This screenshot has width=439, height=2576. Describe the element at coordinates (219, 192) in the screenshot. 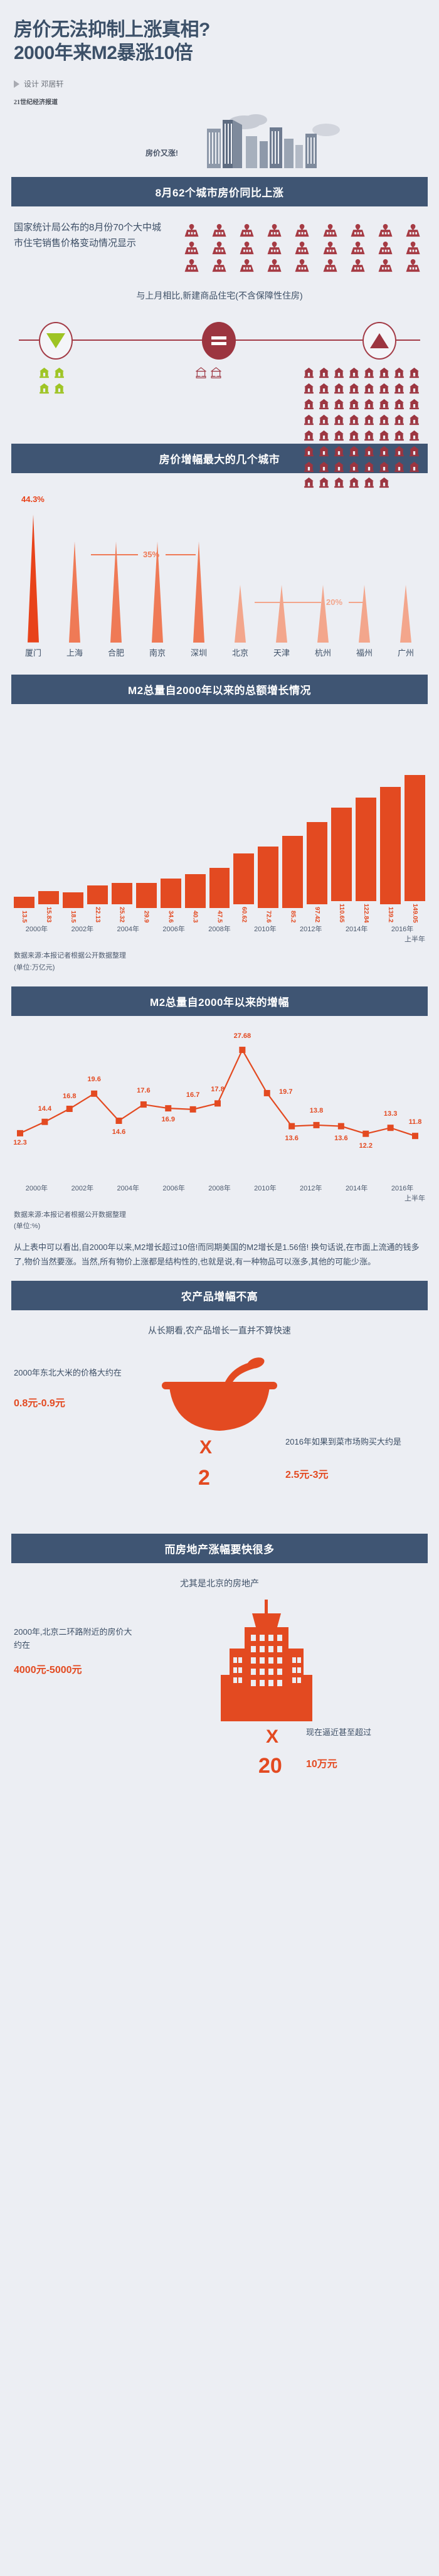

I see `section1-banner: 8月62个城市房价同比上涨` at that location.